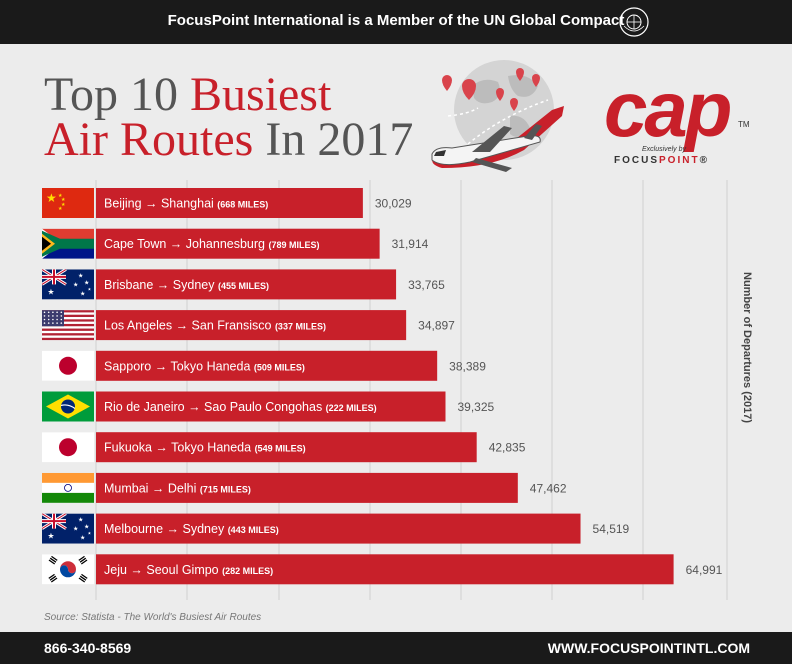  What do you see at coordinates (160, 204) in the screenshot?
I see `route-name: Beijing → Shanghai` at bounding box center [160, 204].